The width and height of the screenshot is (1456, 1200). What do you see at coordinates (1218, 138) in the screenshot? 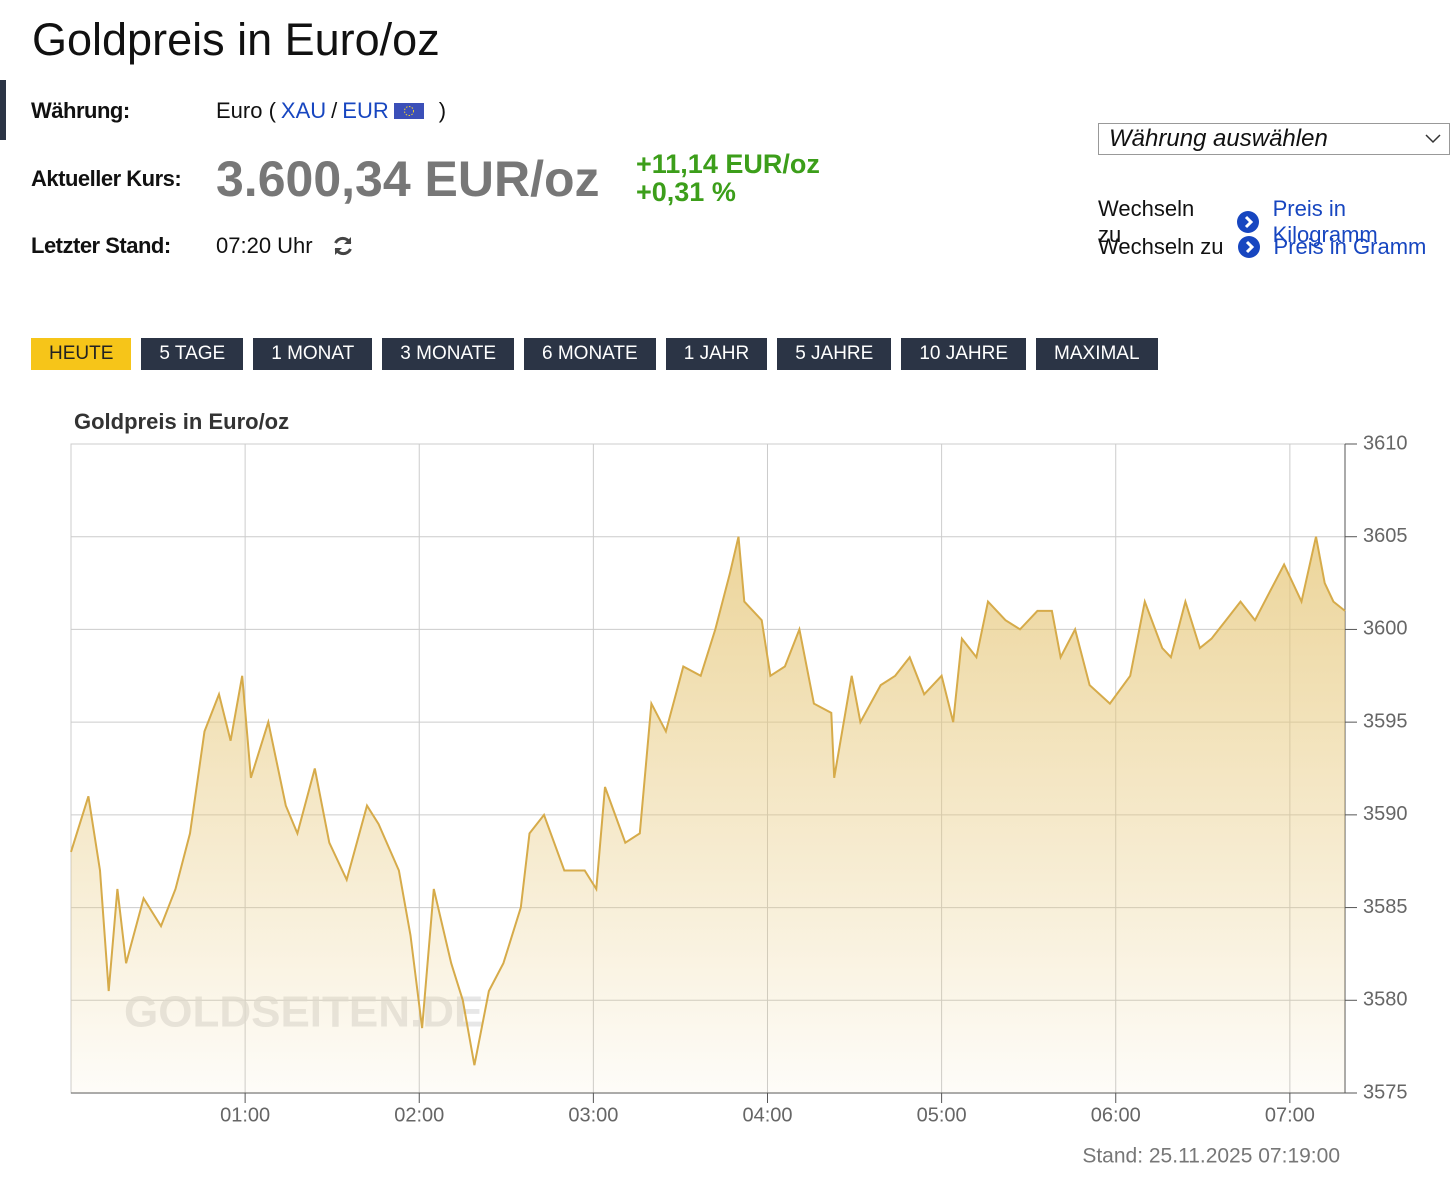
I see `select-text: Währung auswählen` at bounding box center [1218, 138].